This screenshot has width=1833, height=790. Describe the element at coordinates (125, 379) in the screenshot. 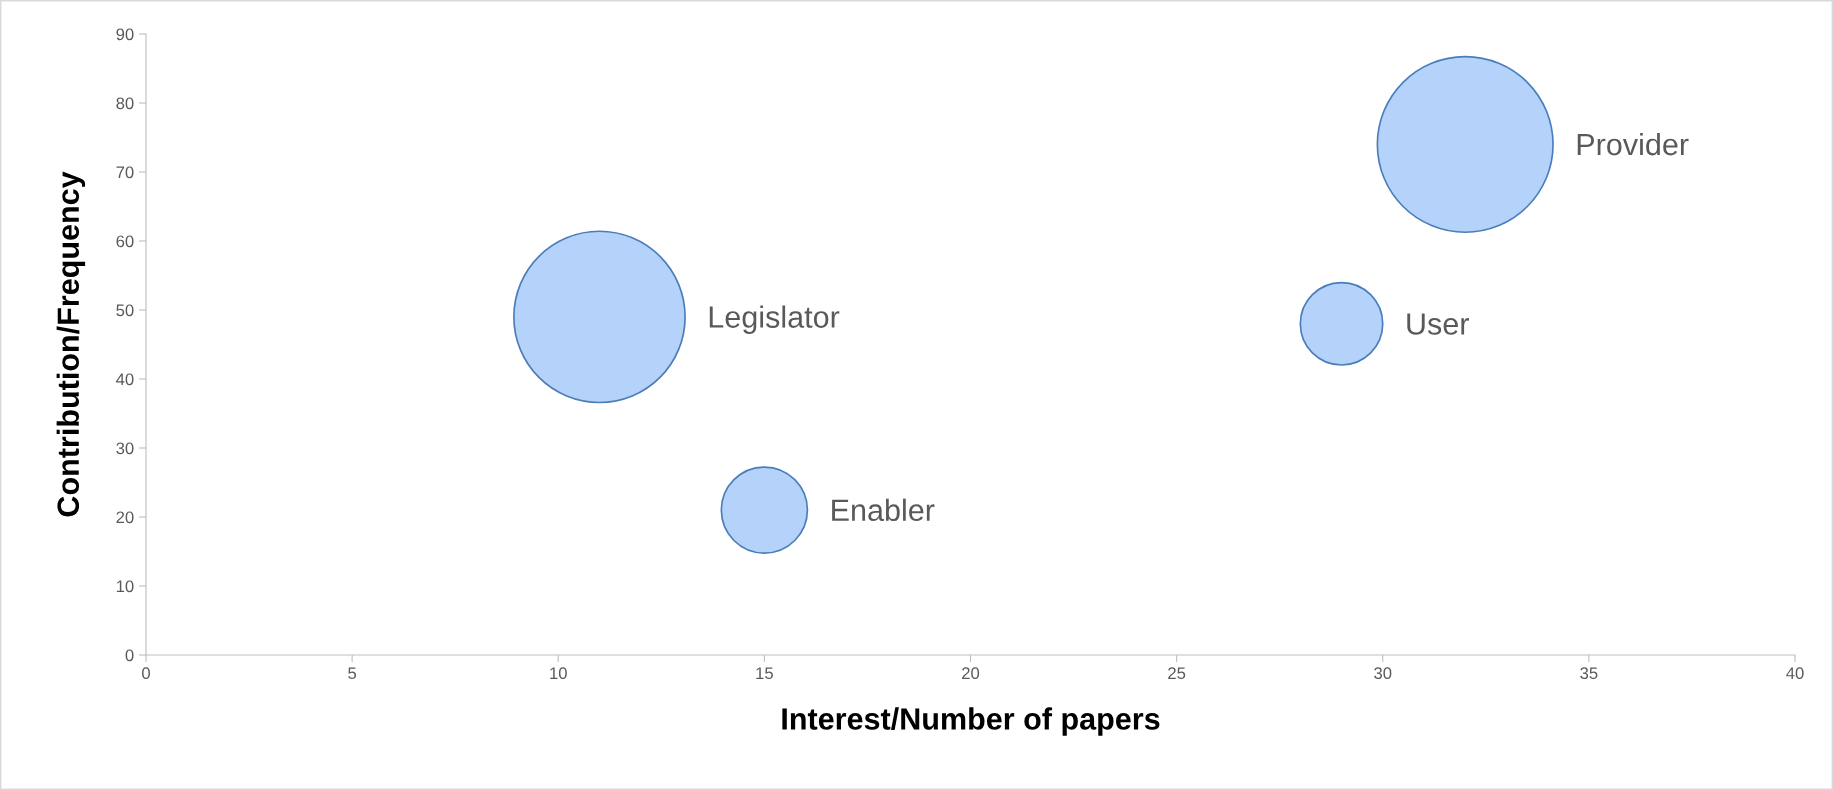

I see `y-tick-label: 40` at that location.